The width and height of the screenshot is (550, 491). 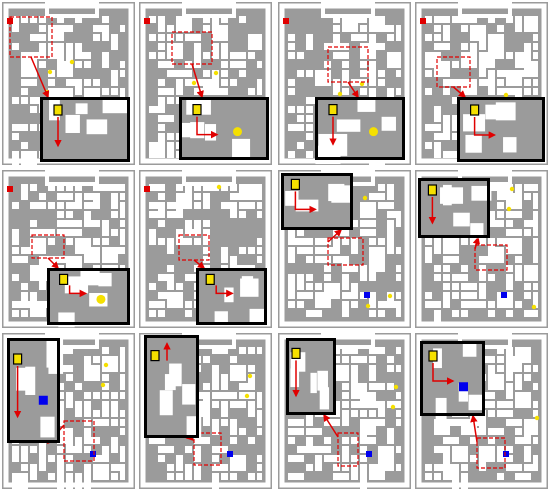 What do you see at coordinates (155, 356) in the screenshot?
I see `agent` at bounding box center [155, 356].